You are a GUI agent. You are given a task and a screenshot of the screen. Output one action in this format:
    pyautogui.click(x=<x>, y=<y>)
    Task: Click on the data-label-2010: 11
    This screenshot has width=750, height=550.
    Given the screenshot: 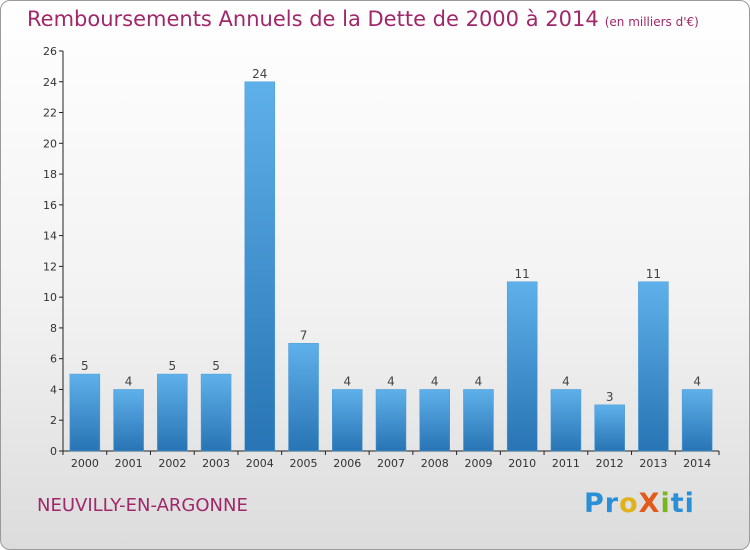 What is the action you would take?
    pyautogui.click(x=522, y=274)
    